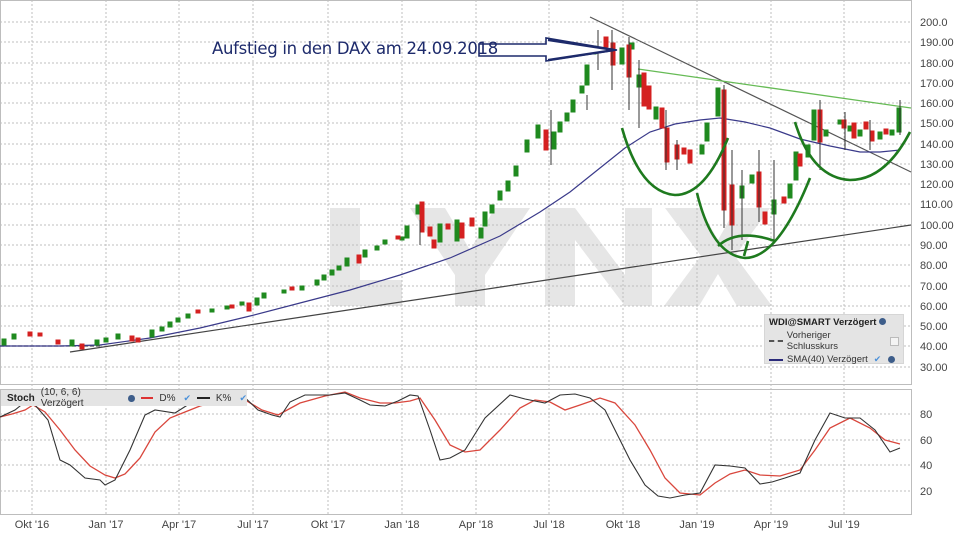  What do you see at coordinates (124, 398) in the screenshot?
I see `stoch-legend: Stoch (10, 6, 6) Verzögert D% ✔ K% ✔` at bounding box center [124, 398].